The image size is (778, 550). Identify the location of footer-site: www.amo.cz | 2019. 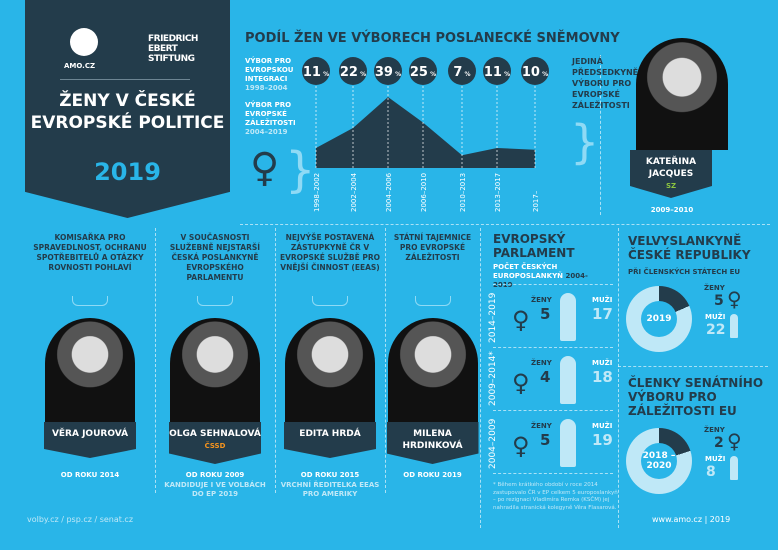
(691, 519).